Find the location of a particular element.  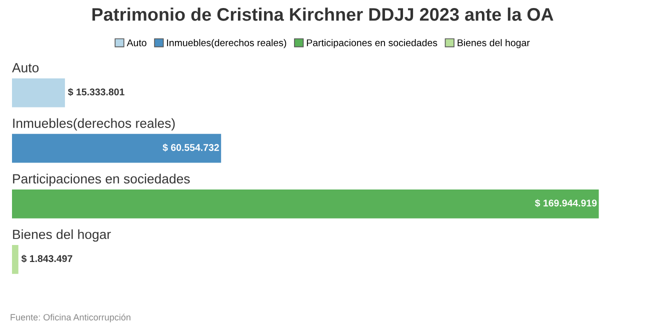

data-label: $ 60.554.732 is located at coordinates (190, 148).